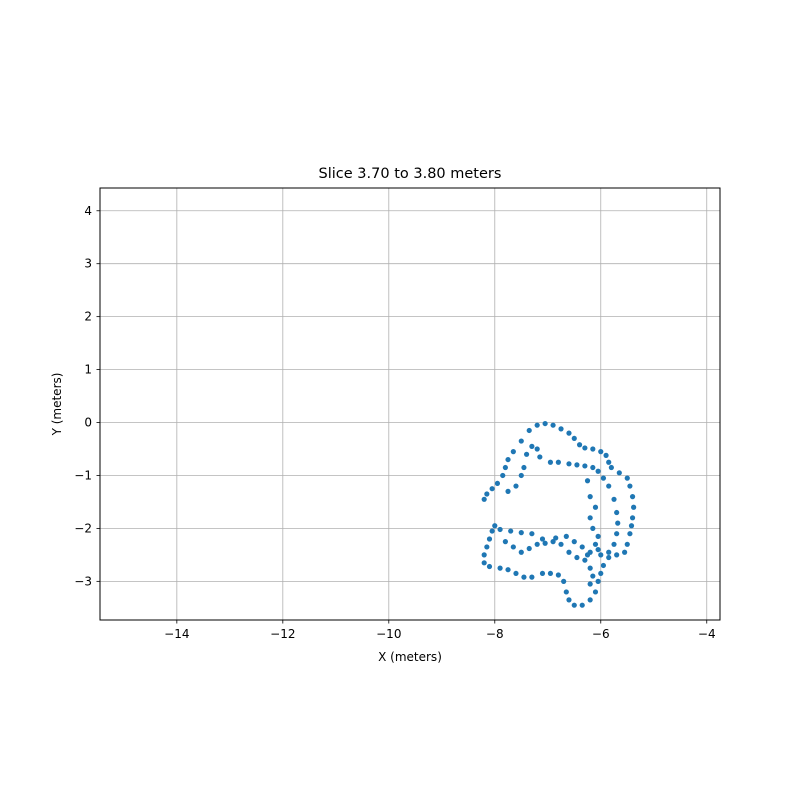  I want to click on chart-title: Slice 3.70 to 3.80 meters, so click(410, 174).